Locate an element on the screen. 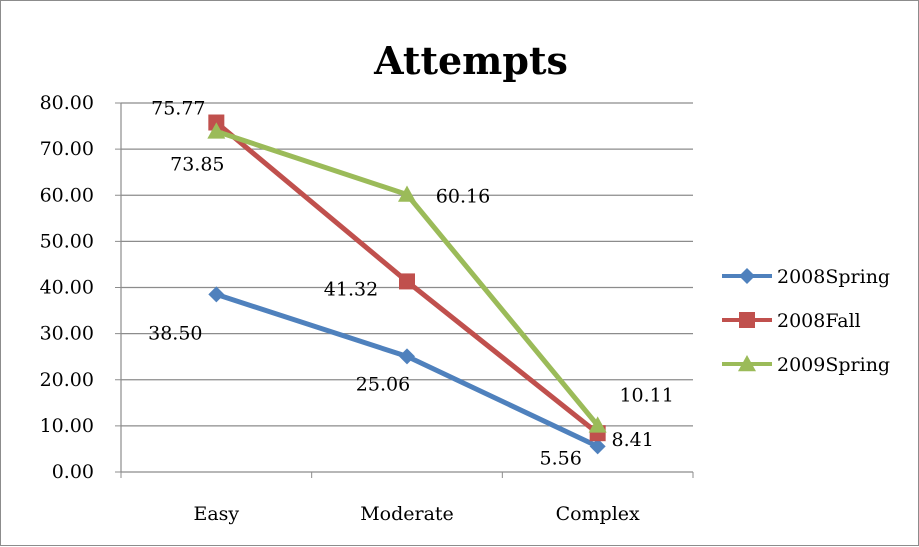 Image resolution: width=919 pixels, height=547 pixels. legend-label: 2008Spring is located at coordinates (833, 277).